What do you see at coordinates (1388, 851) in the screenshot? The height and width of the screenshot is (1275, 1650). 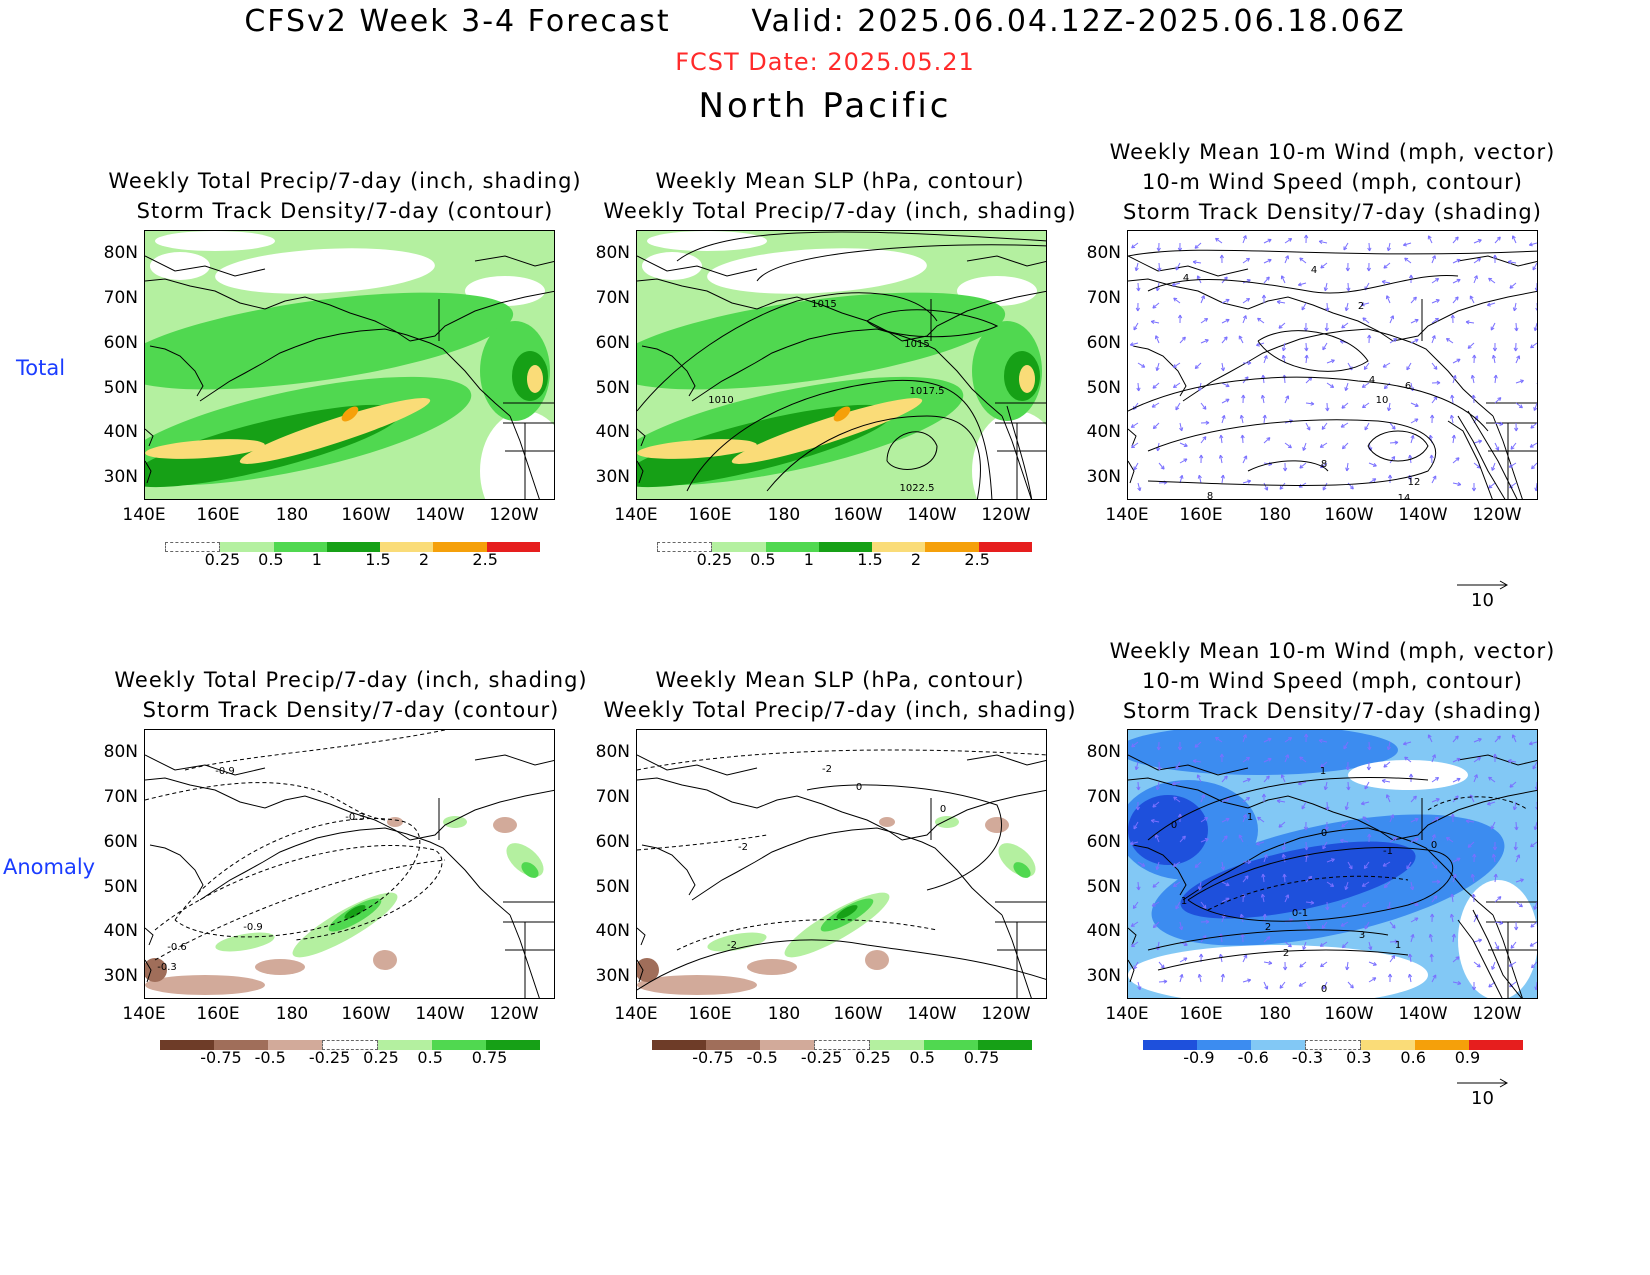 I see `wind-anom-label: -1` at bounding box center [1388, 851].